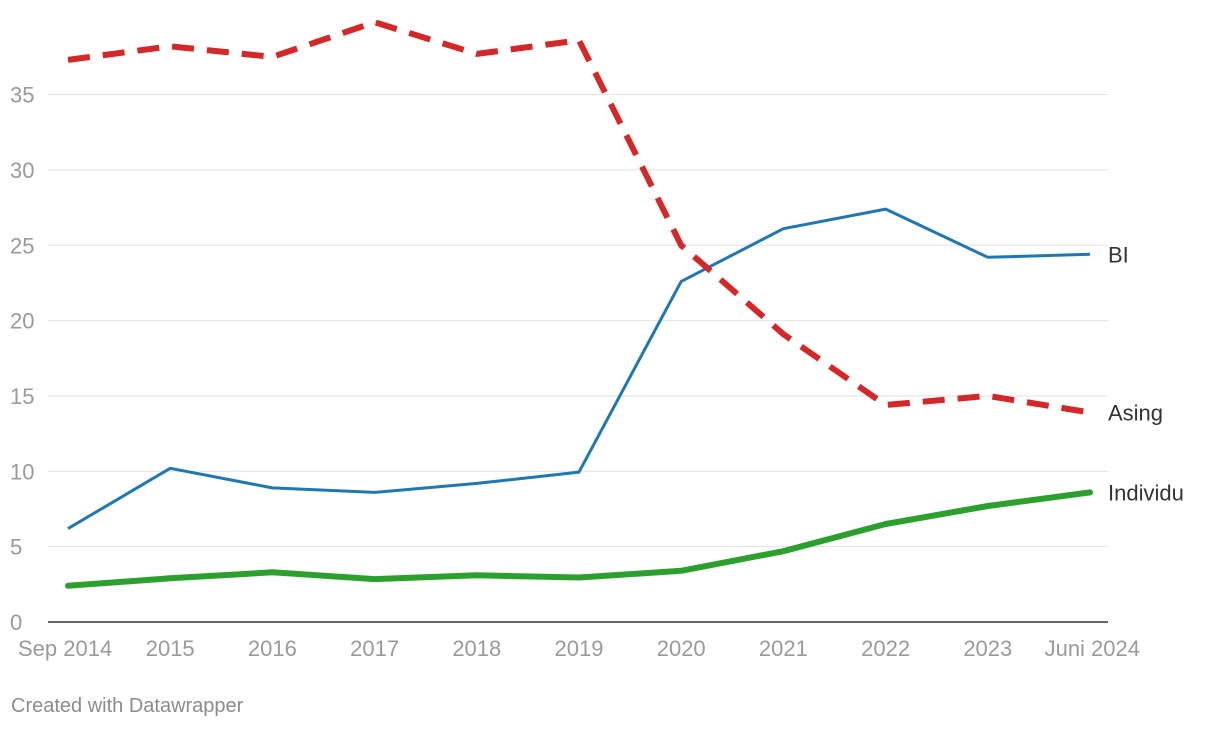 The image size is (1220, 730). I want to click on y-axis-ticks: 0 5 10 15 20 25 30 35, so click(22, 359).